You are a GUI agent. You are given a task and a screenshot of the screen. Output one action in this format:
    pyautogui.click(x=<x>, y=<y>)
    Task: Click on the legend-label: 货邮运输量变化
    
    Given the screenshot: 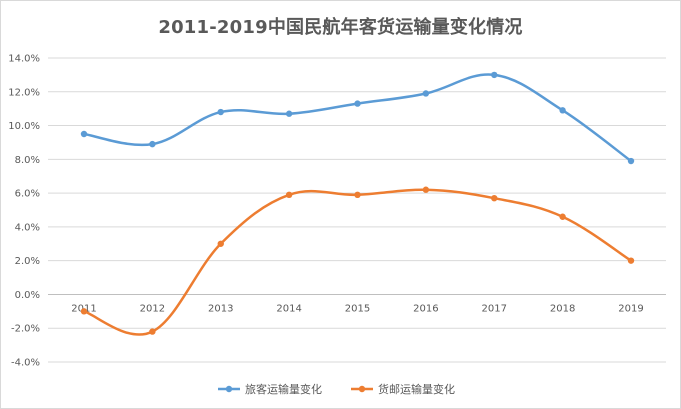 What is the action you would take?
    pyautogui.click(x=416, y=389)
    